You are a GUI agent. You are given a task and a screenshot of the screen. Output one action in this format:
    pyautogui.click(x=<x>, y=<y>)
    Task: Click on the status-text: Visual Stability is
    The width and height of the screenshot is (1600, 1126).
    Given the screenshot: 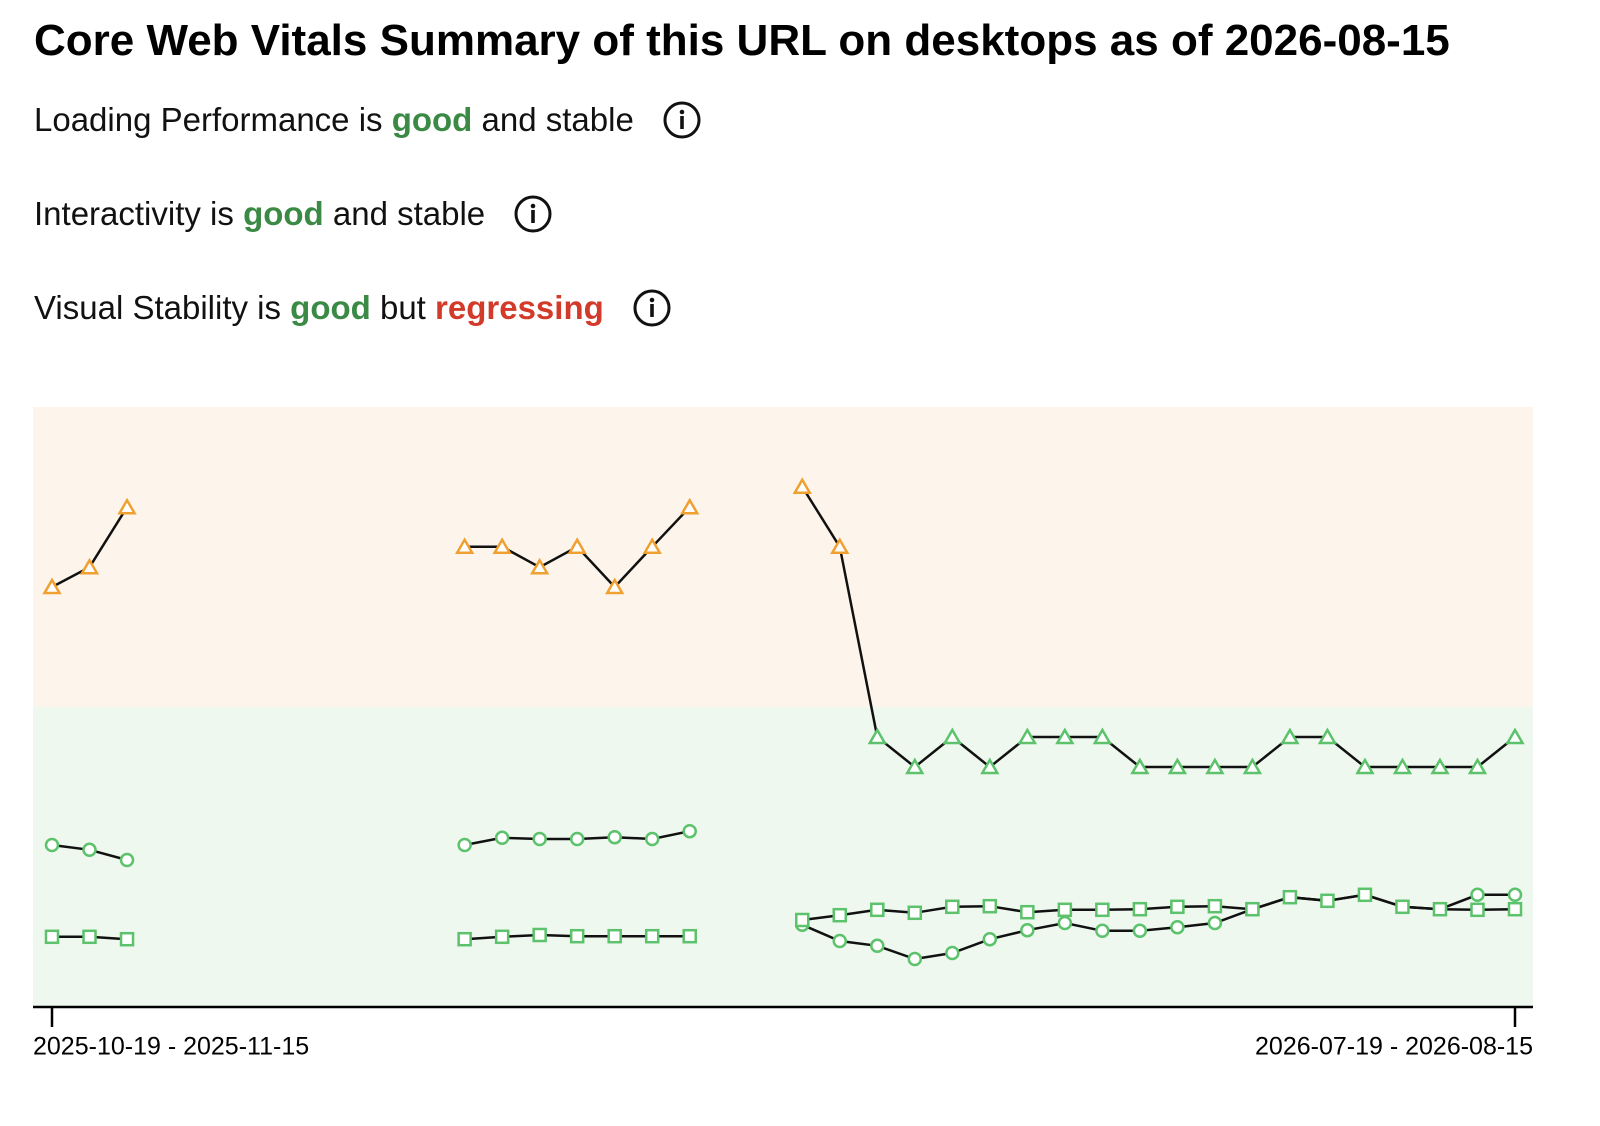 What is the action you would take?
    pyautogui.click(x=162, y=307)
    